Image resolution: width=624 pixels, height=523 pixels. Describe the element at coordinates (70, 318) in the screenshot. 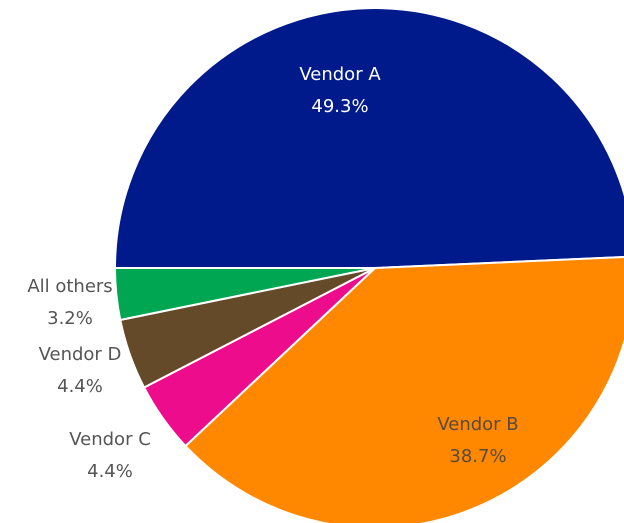

I see `slice-value-label: 3.2%` at that location.